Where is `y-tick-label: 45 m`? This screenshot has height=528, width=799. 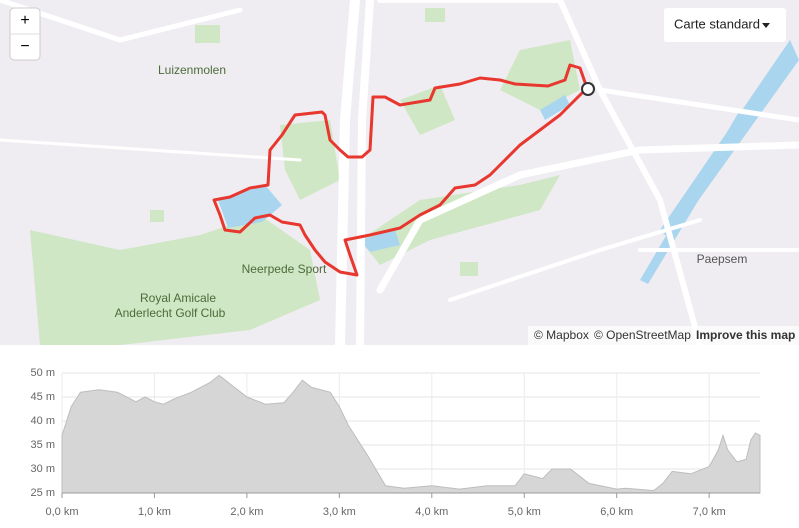
y-tick-label: 45 m is located at coordinates (43, 397).